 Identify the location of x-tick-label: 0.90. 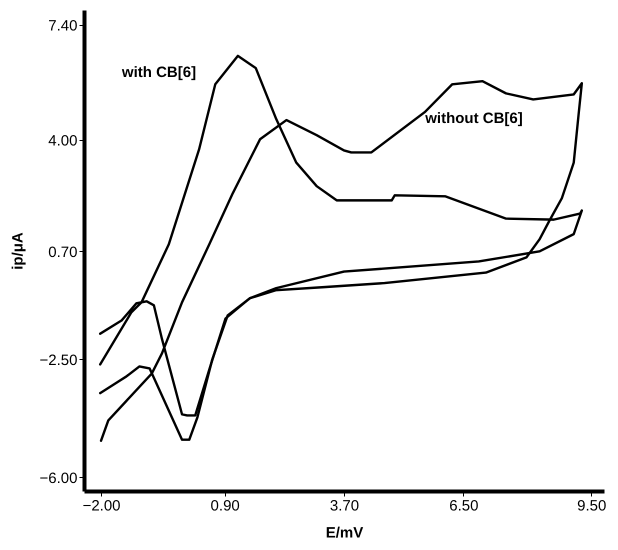
(225, 506).